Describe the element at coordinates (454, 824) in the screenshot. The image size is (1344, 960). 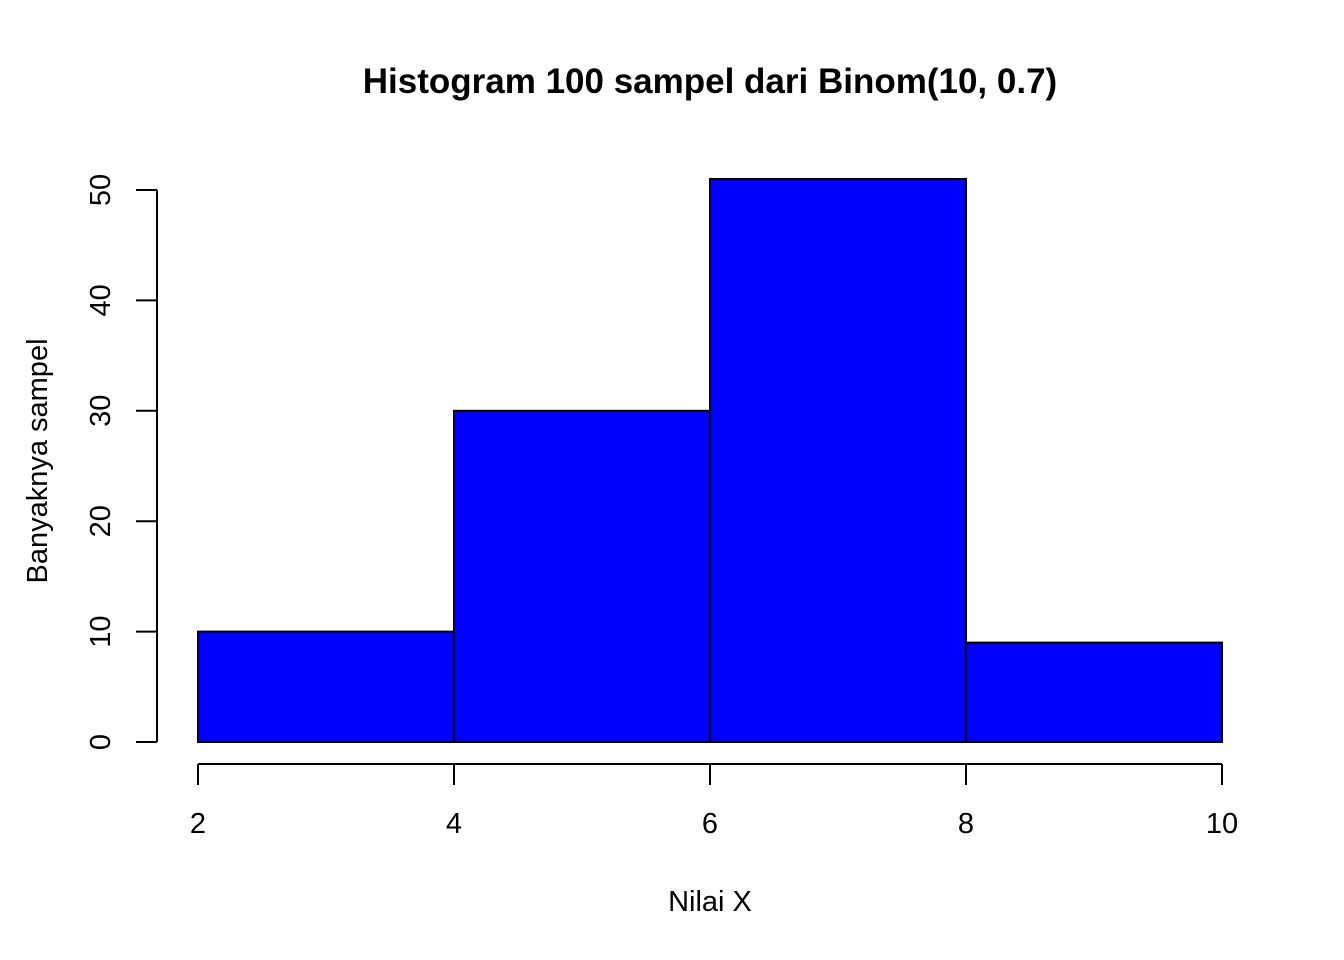
I see `x-tick-label: 4` at that location.